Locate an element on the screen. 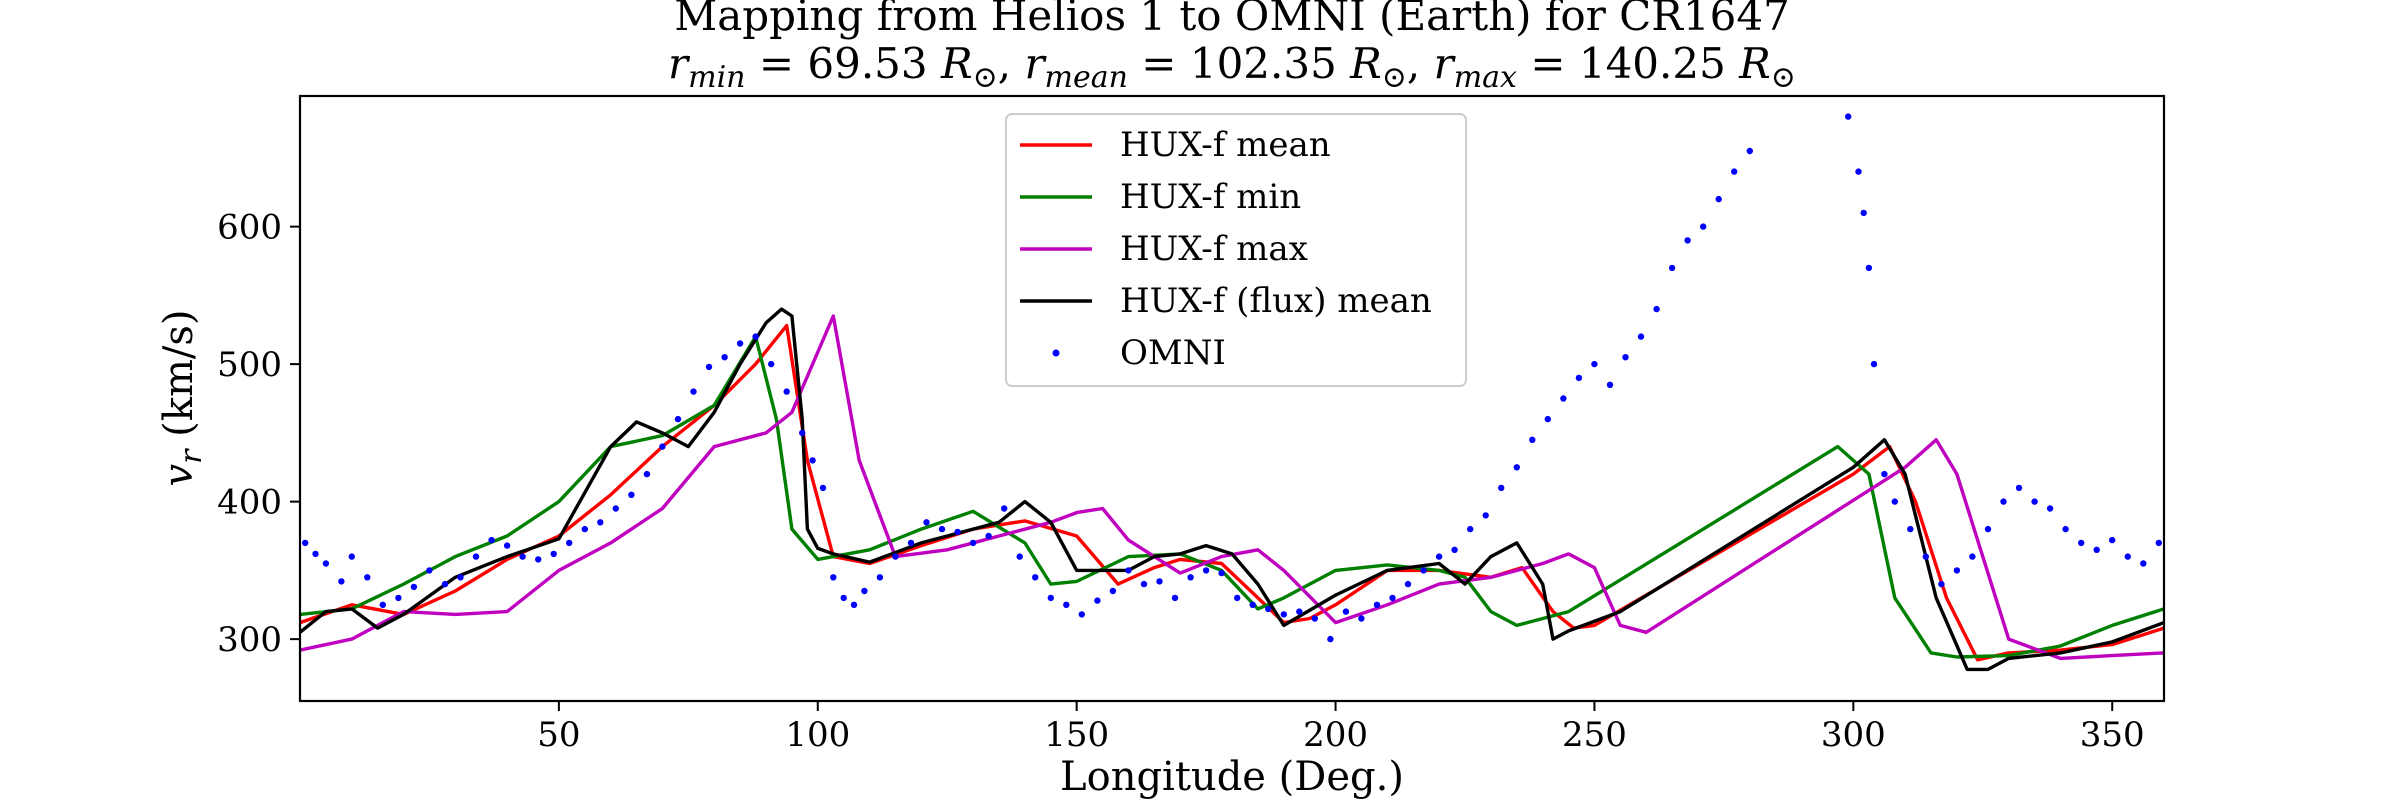  x-tick-label: 150 is located at coordinates (1076, 735).